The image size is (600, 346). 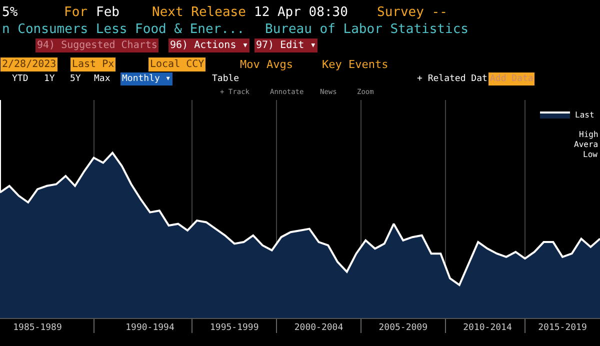 I want to click on text: 5%, so click(x=10, y=12).